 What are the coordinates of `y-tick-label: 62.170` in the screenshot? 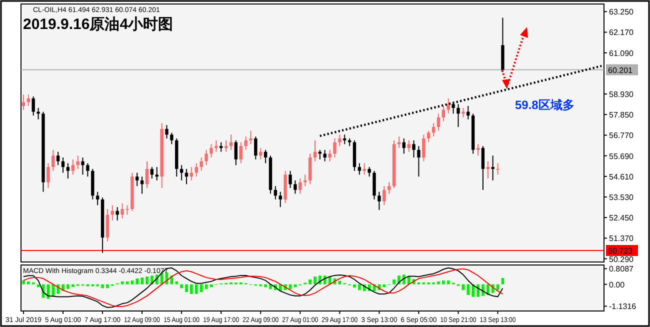 It's located at (621, 33).